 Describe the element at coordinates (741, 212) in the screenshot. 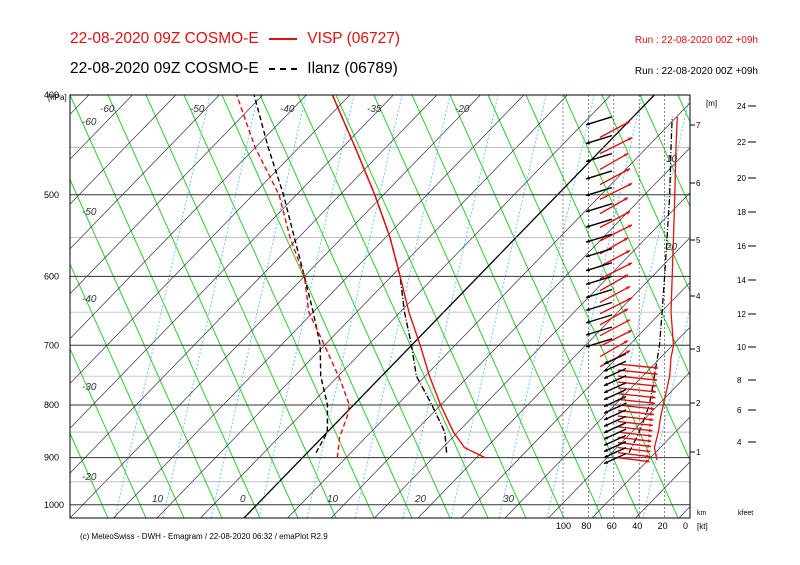

I see `kfeet-tick-label: 18` at that location.